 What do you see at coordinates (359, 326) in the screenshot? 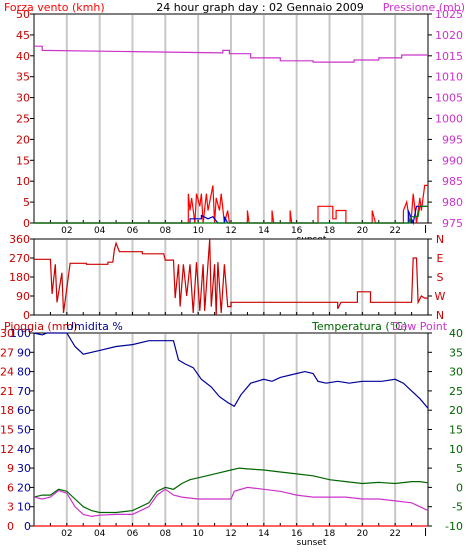
I see `temperature-axis-title: Temperatura (°C)` at bounding box center [359, 326].